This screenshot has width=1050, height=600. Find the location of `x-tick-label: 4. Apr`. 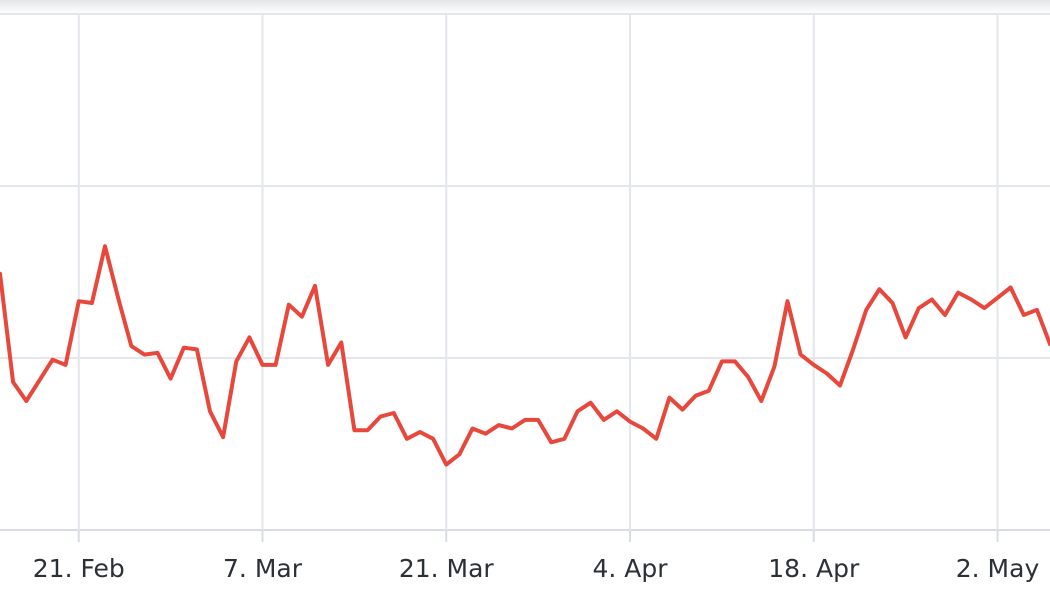

x-tick-label: 4. Apr is located at coordinates (630, 568).